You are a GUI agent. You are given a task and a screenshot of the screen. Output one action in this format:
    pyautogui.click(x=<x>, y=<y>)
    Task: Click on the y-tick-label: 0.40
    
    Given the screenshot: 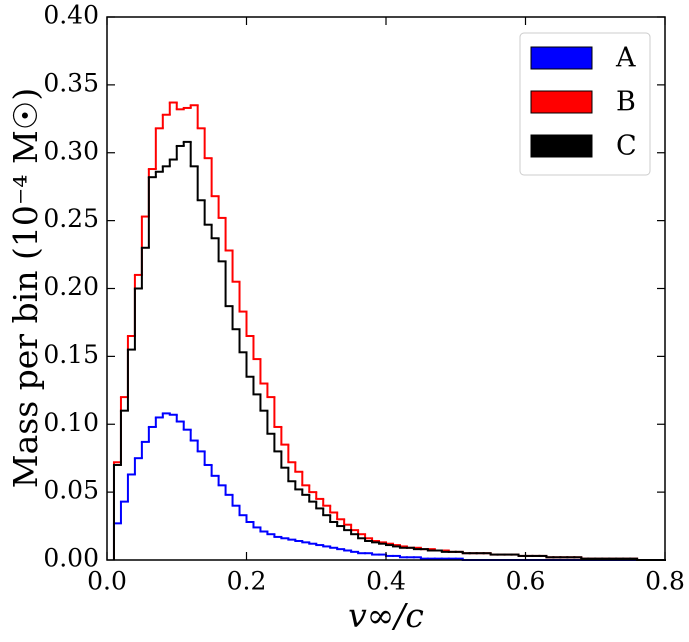 What is the action you would take?
    pyautogui.click(x=71, y=15)
    